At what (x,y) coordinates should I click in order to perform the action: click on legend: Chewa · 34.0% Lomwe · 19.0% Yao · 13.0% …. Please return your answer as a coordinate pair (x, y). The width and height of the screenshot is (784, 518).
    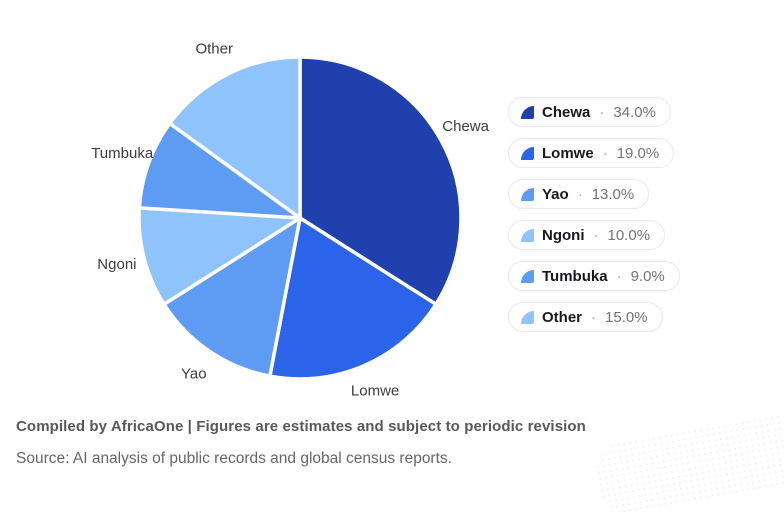
    Looking at the image, I should click on (594, 214).